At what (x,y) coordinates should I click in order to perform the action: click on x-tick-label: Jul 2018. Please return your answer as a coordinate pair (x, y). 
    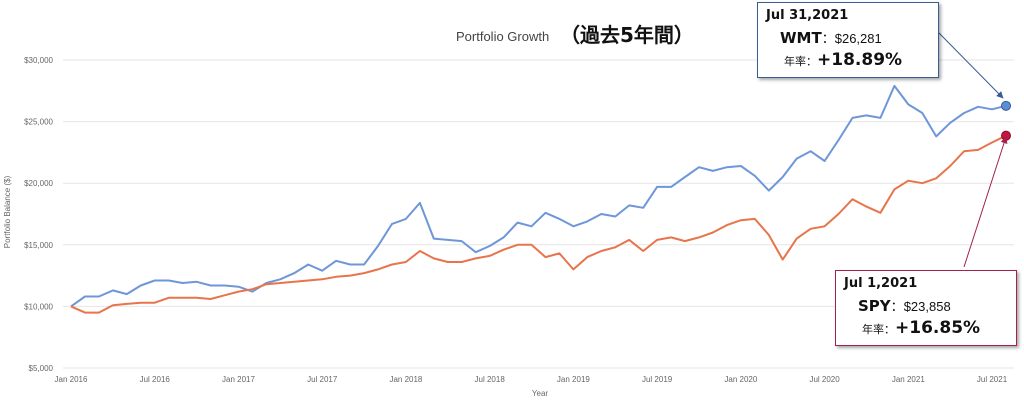
    Looking at the image, I should click on (490, 379).